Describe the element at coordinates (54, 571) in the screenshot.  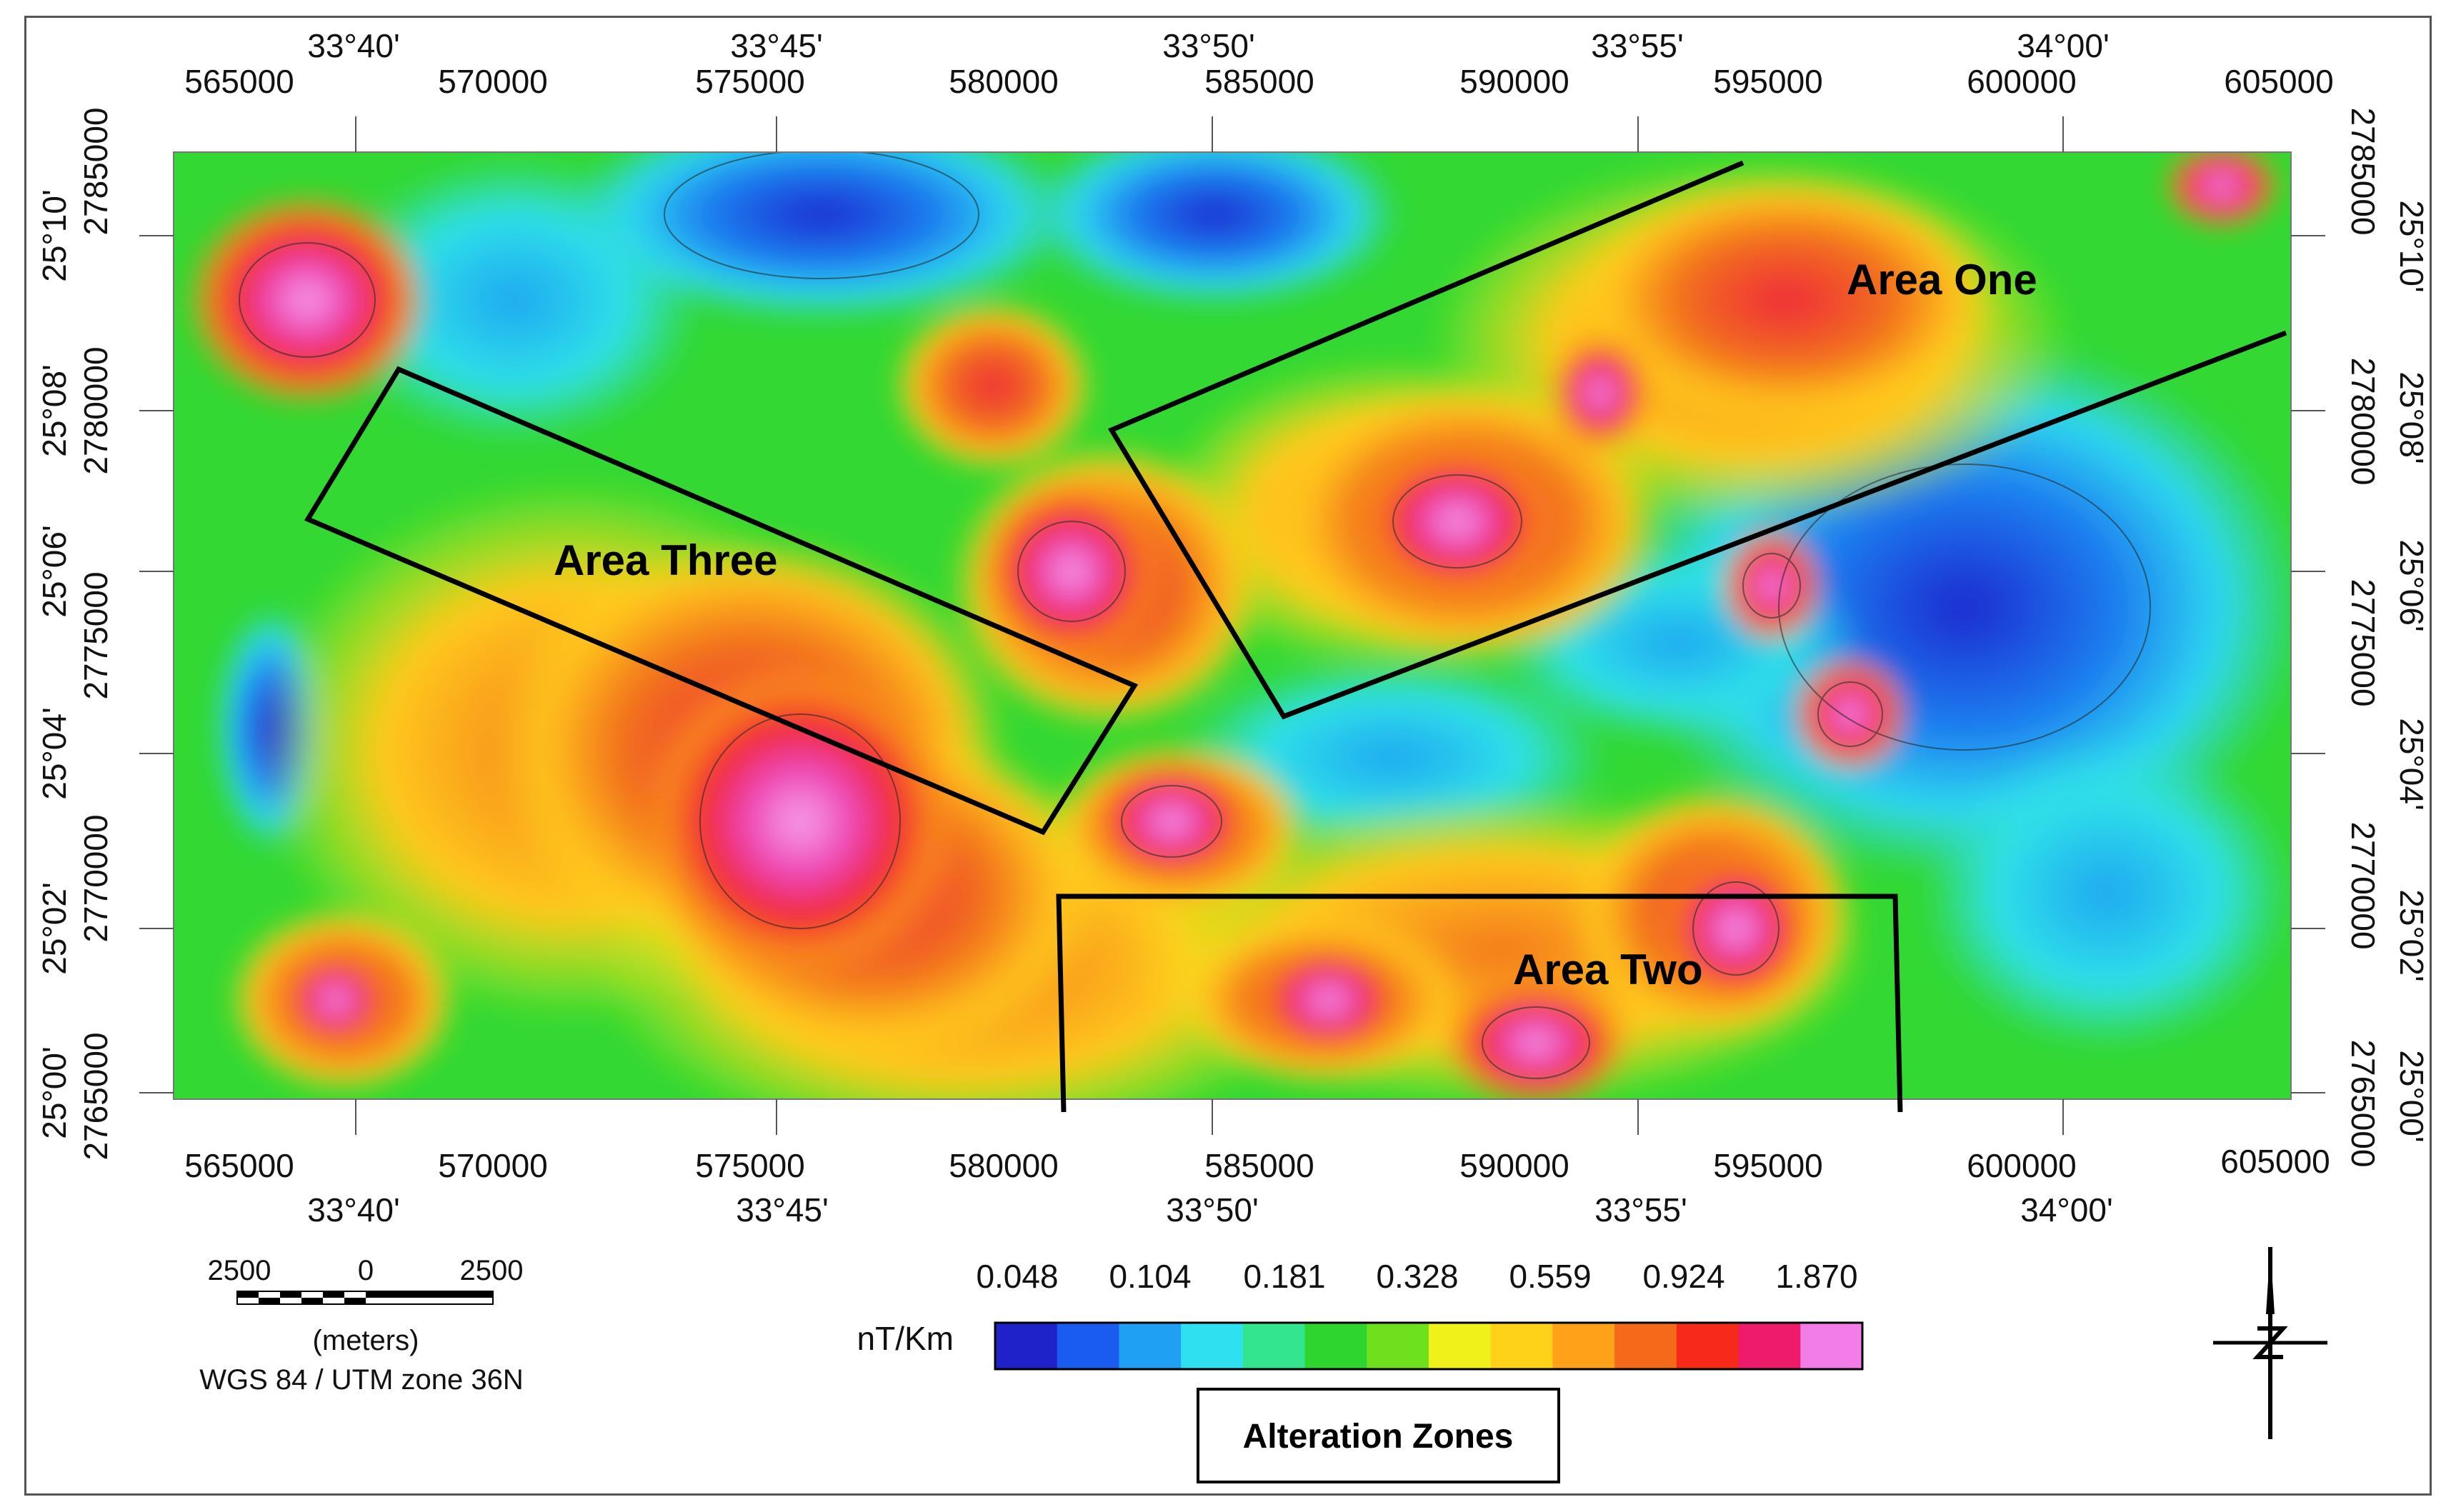
I see `left-latitude-label: 25°06'` at that location.